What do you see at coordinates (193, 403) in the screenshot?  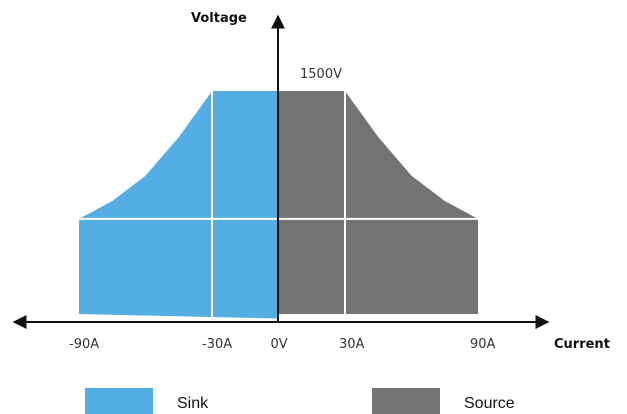 I see `legend-label-sink: Sink` at bounding box center [193, 403].